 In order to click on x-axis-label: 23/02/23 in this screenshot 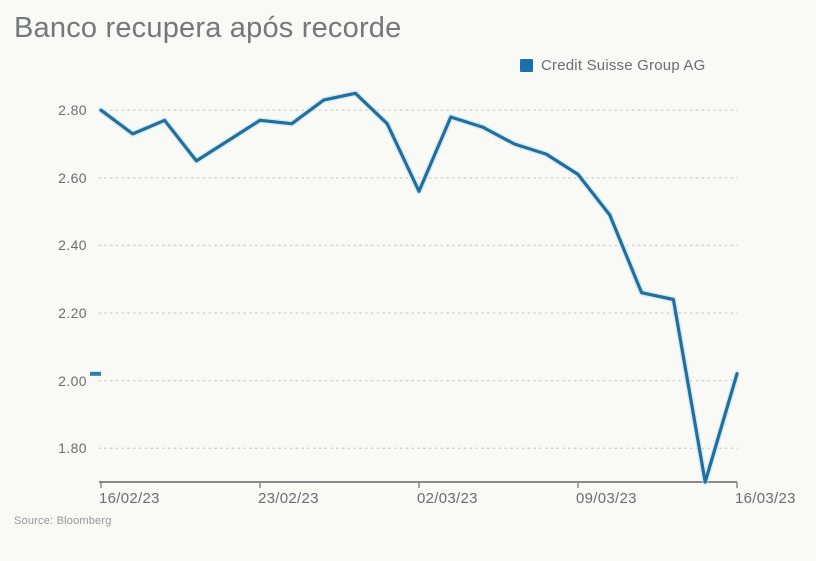, I will do `click(288, 498)`.